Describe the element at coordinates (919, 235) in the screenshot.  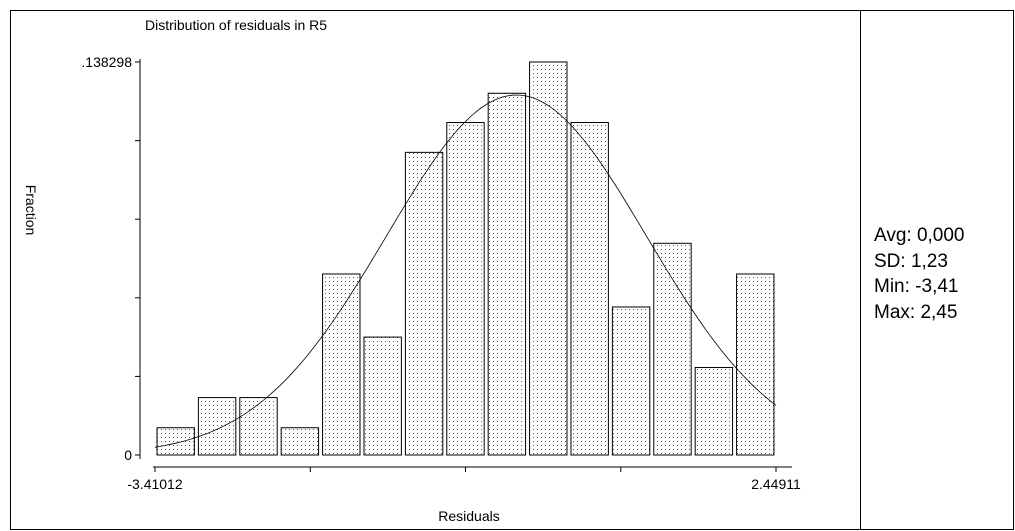
I see `stat-avg: Avg: 0,000` at that location.